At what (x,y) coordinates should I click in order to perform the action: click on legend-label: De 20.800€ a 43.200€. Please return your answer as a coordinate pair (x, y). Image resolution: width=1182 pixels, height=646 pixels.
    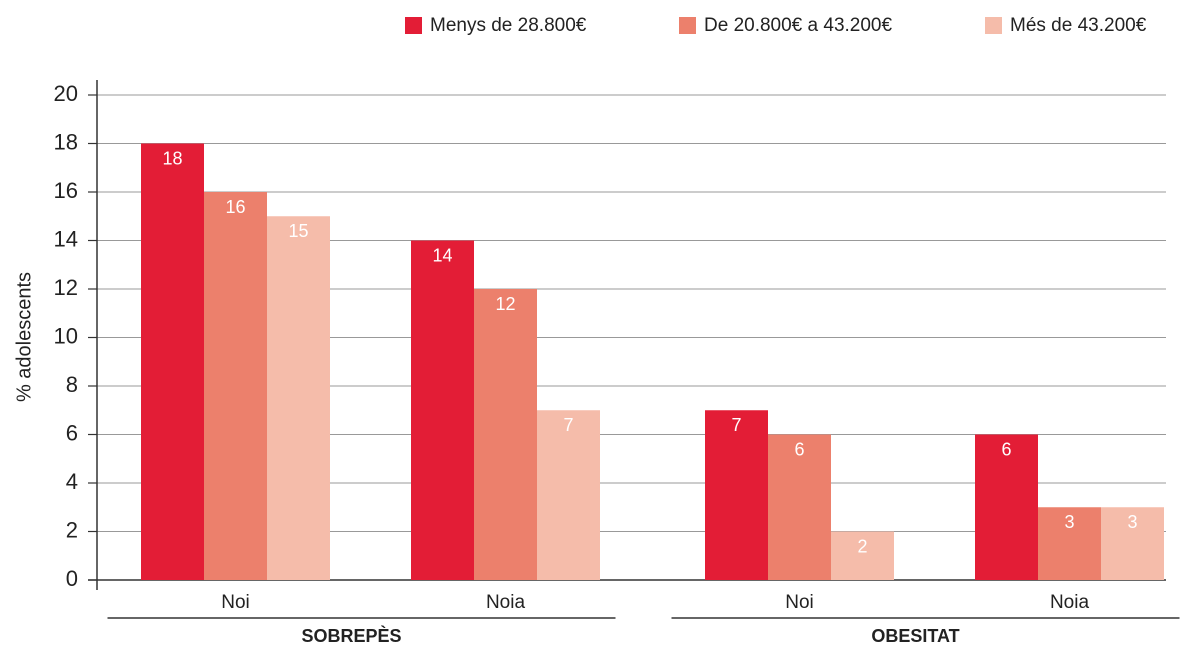
    Looking at the image, I should click on (798, 25).